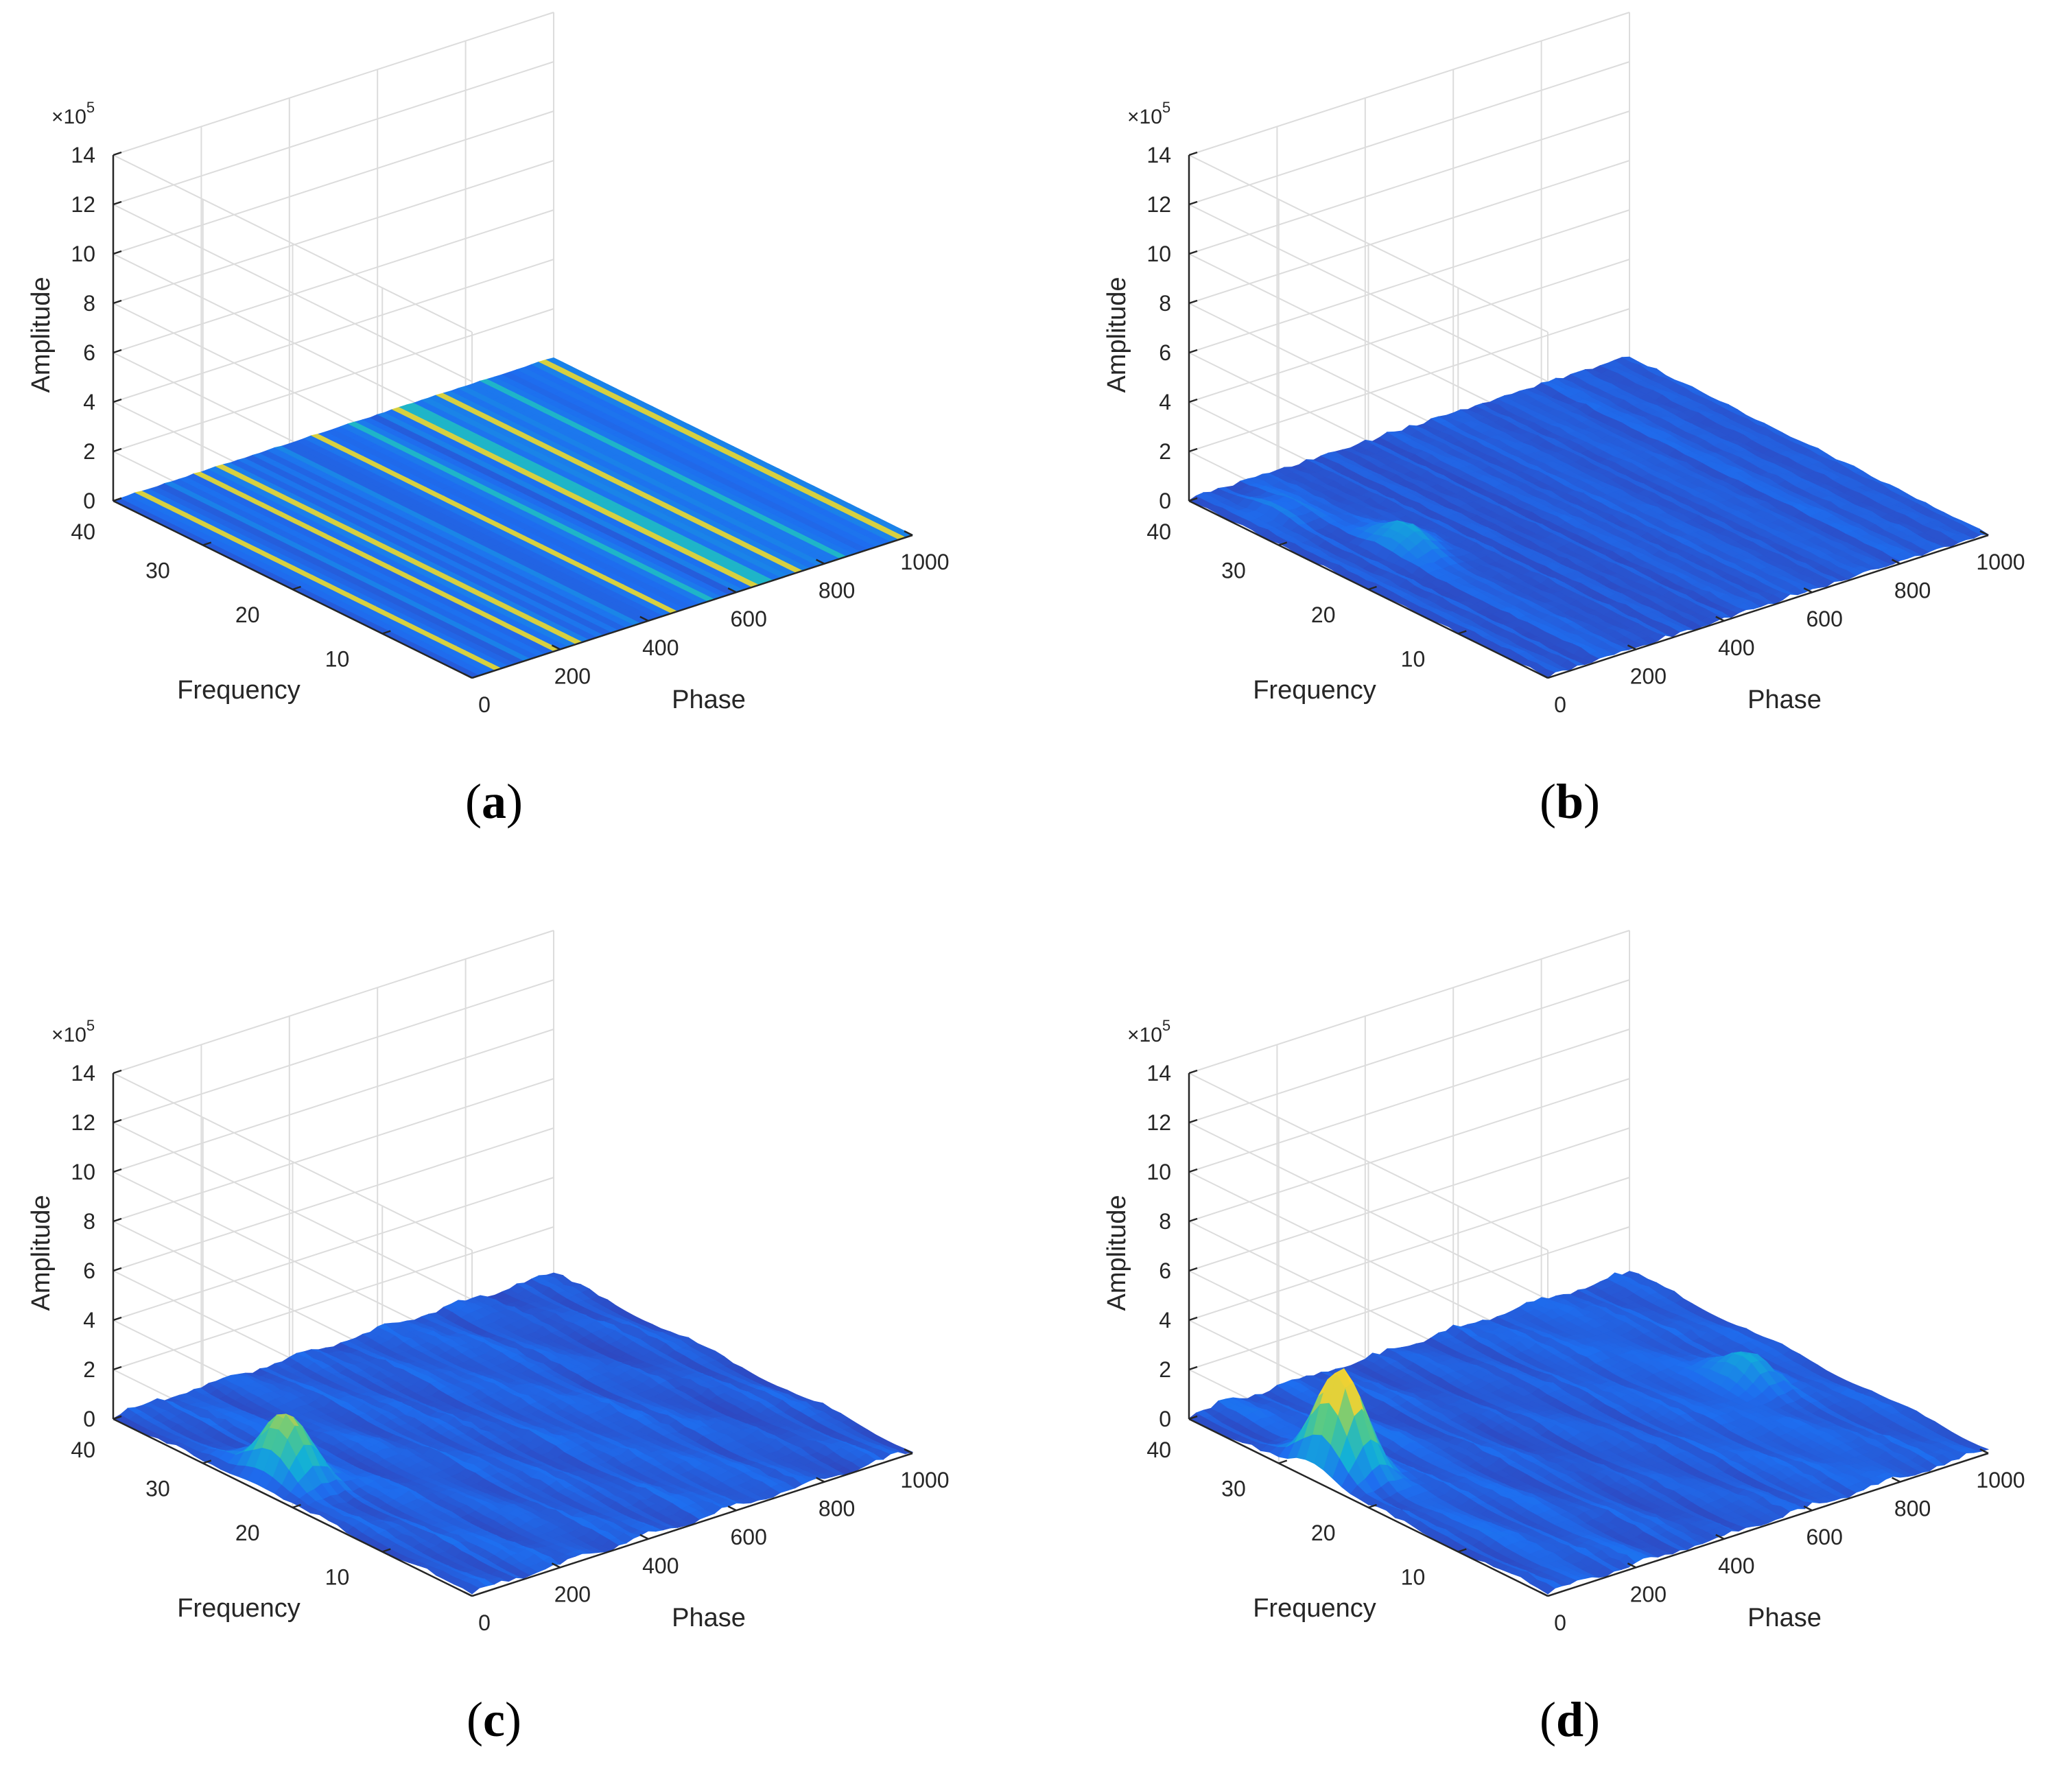 The width and height of the screenshot is (2072, 1771). Describe the element at coordinates (1570, 801) in the screenshot. I see `panel-caption: (b)` at that location.